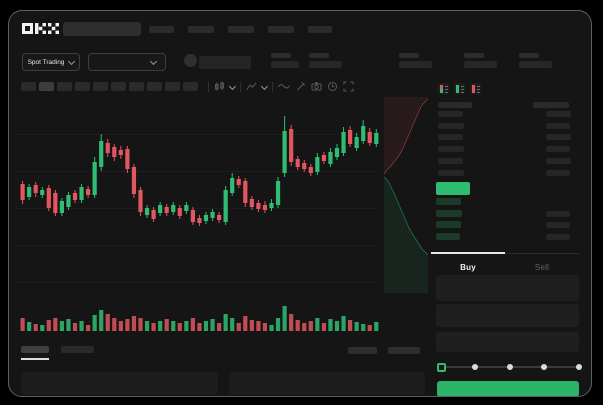  I want to click on chart-tools, so click(281, 86).